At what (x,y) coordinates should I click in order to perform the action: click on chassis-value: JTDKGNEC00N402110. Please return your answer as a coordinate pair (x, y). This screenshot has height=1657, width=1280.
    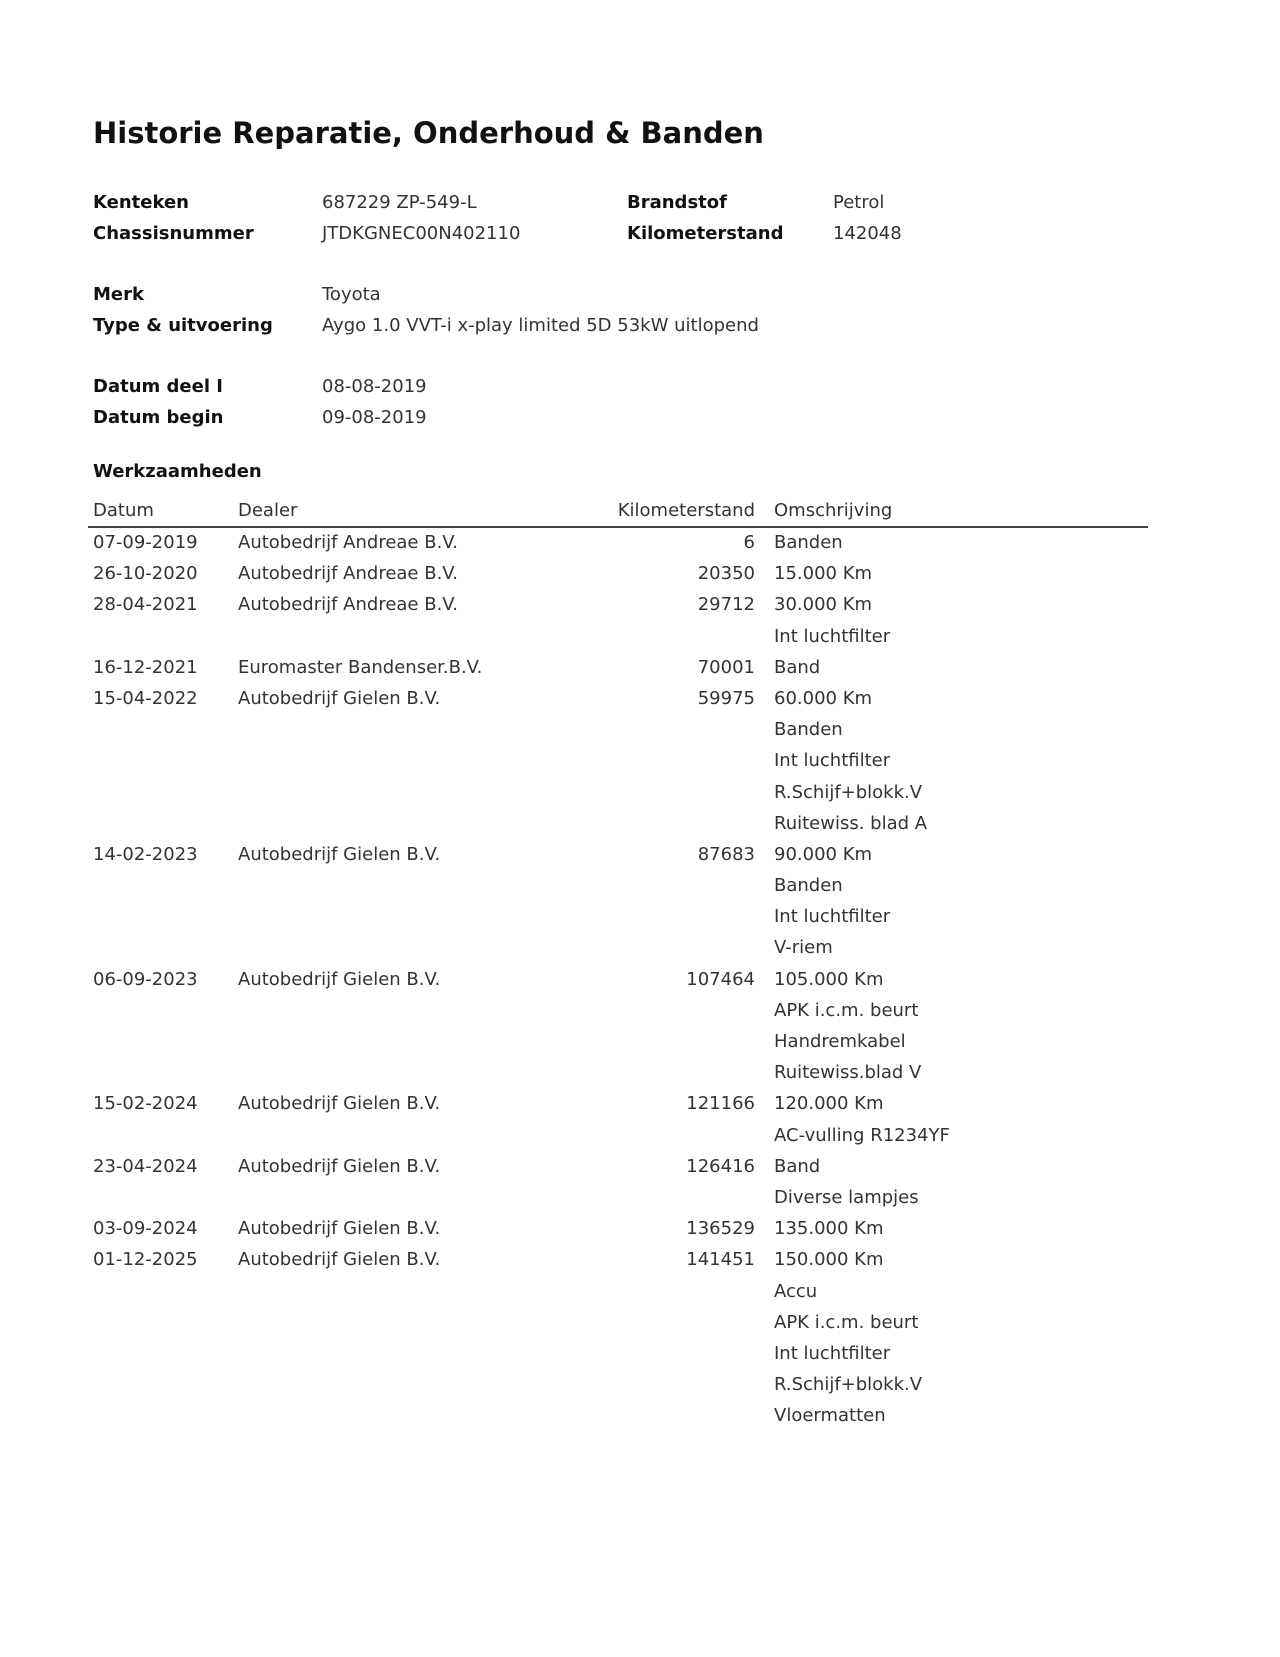
    Looking at the image, I should click on (421, 233).